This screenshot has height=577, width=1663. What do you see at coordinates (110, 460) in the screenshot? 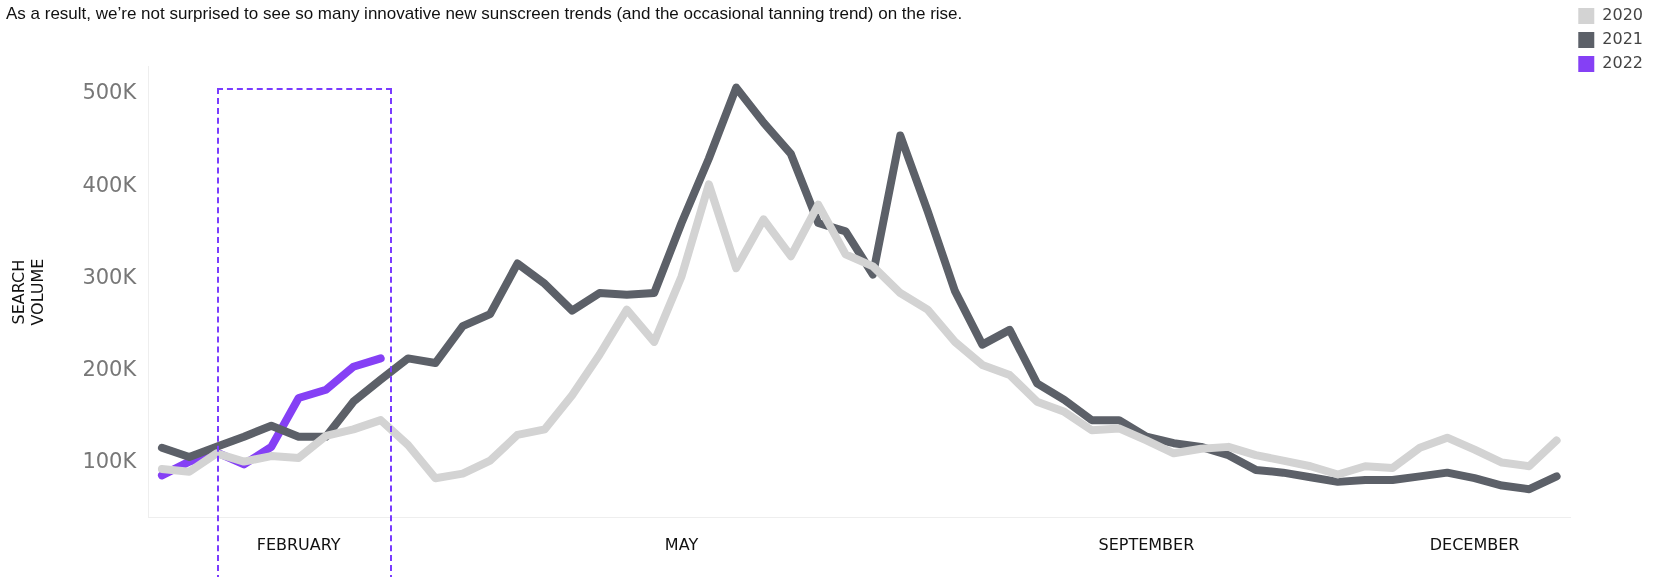
I see `y-tick-label: 100K` at bounding box center [110, 460].